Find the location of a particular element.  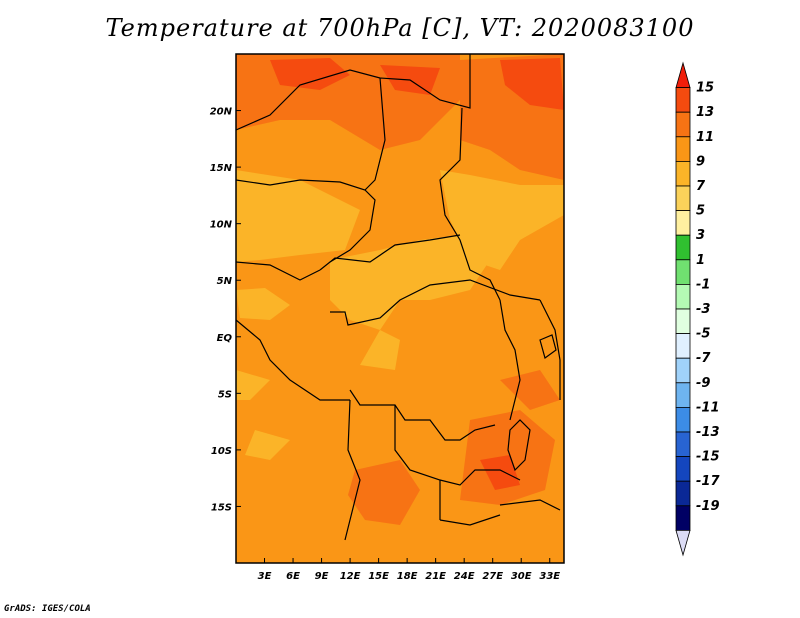

x-tick-label: 15E is located at coordinates (378, 576).